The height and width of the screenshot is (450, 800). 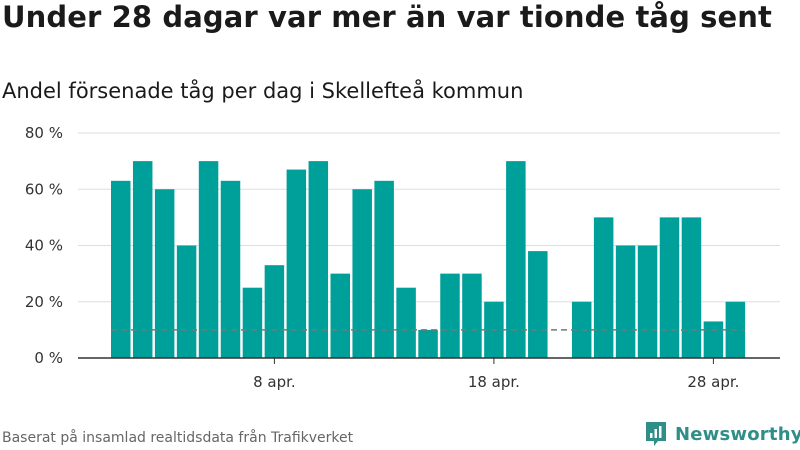 What do you see at coordinates (713, 382) in the screenshot?
I see `x-tick-label: 28 apr.` at bounding box center [713, 382].